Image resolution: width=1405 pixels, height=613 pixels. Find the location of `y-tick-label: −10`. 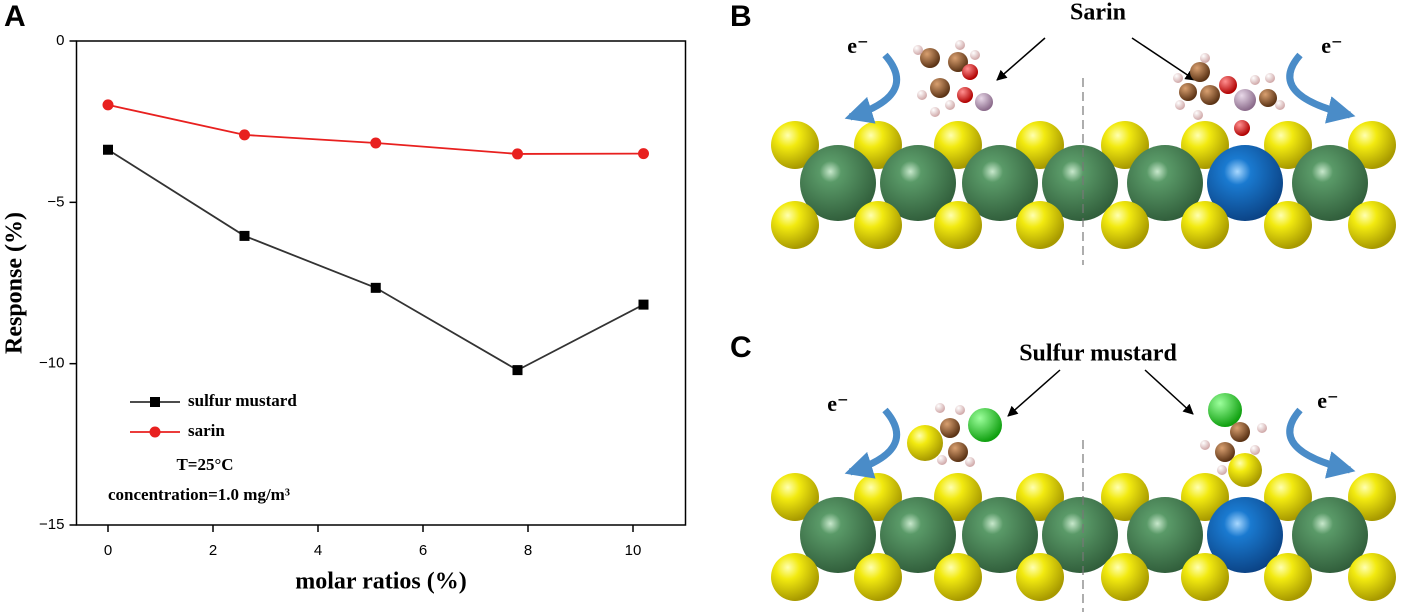

y-tick-label: −10 is located at coordinates (51, 363).